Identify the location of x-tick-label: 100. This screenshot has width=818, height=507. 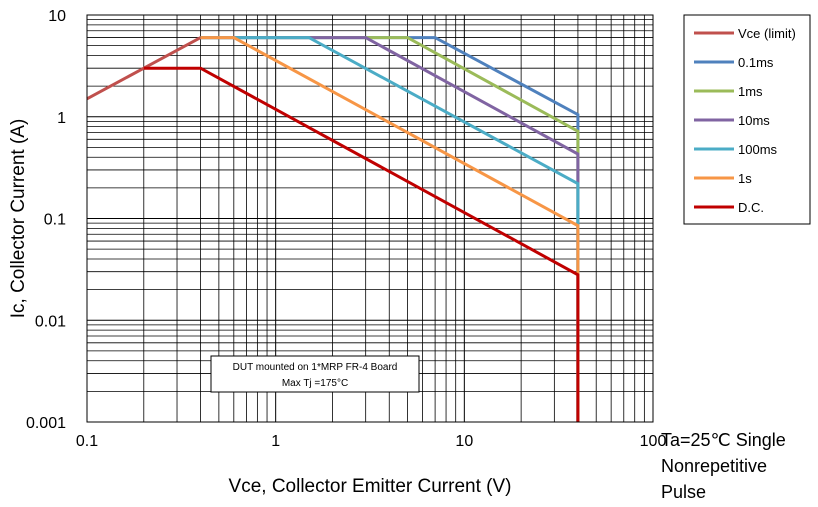
(653, 441).